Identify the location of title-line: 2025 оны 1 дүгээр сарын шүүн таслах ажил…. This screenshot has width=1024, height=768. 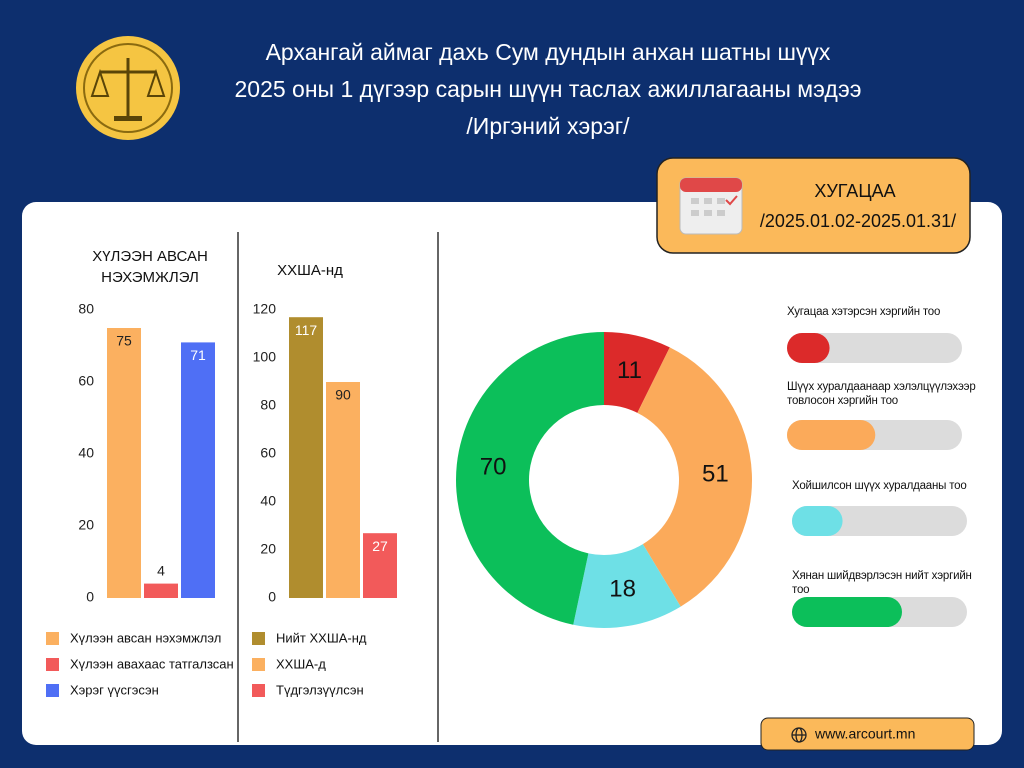
(548, 89).